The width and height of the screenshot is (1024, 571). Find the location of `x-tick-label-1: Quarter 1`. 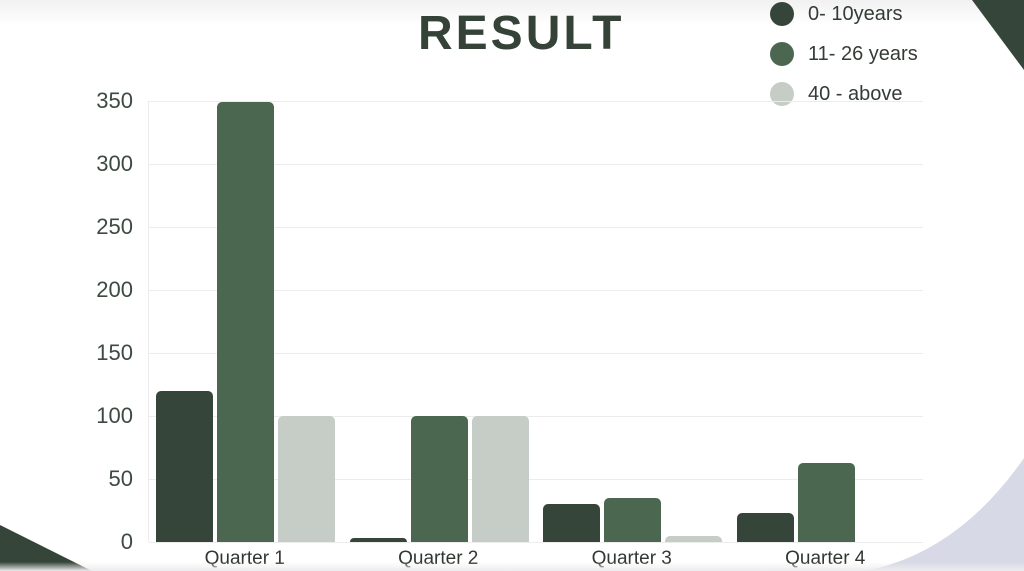

x-tick-label-1: Quarter 1 is located at coordinates (244, 558).